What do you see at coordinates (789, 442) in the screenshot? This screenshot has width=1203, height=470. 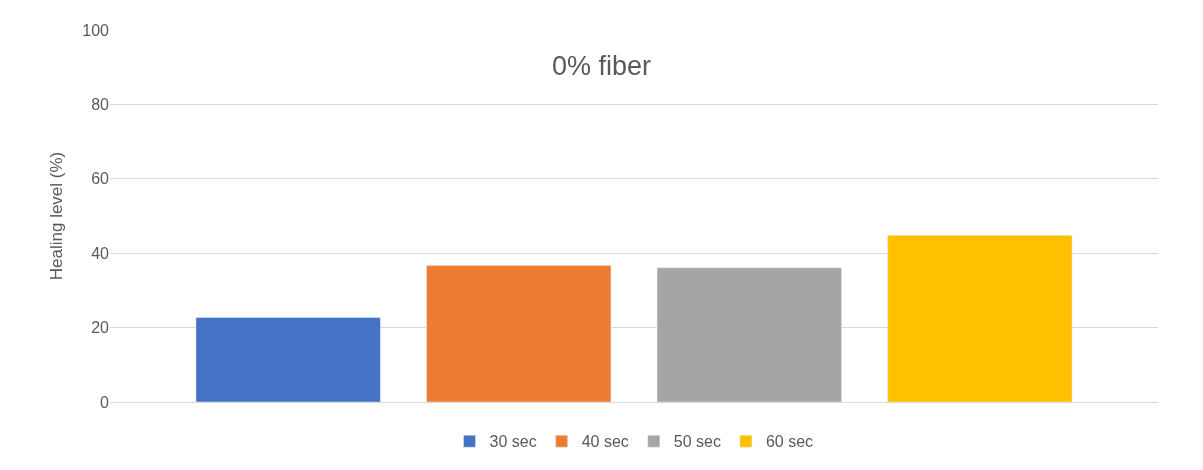 I see `legend-label: 60 sec` at bounding box center [789, 442].